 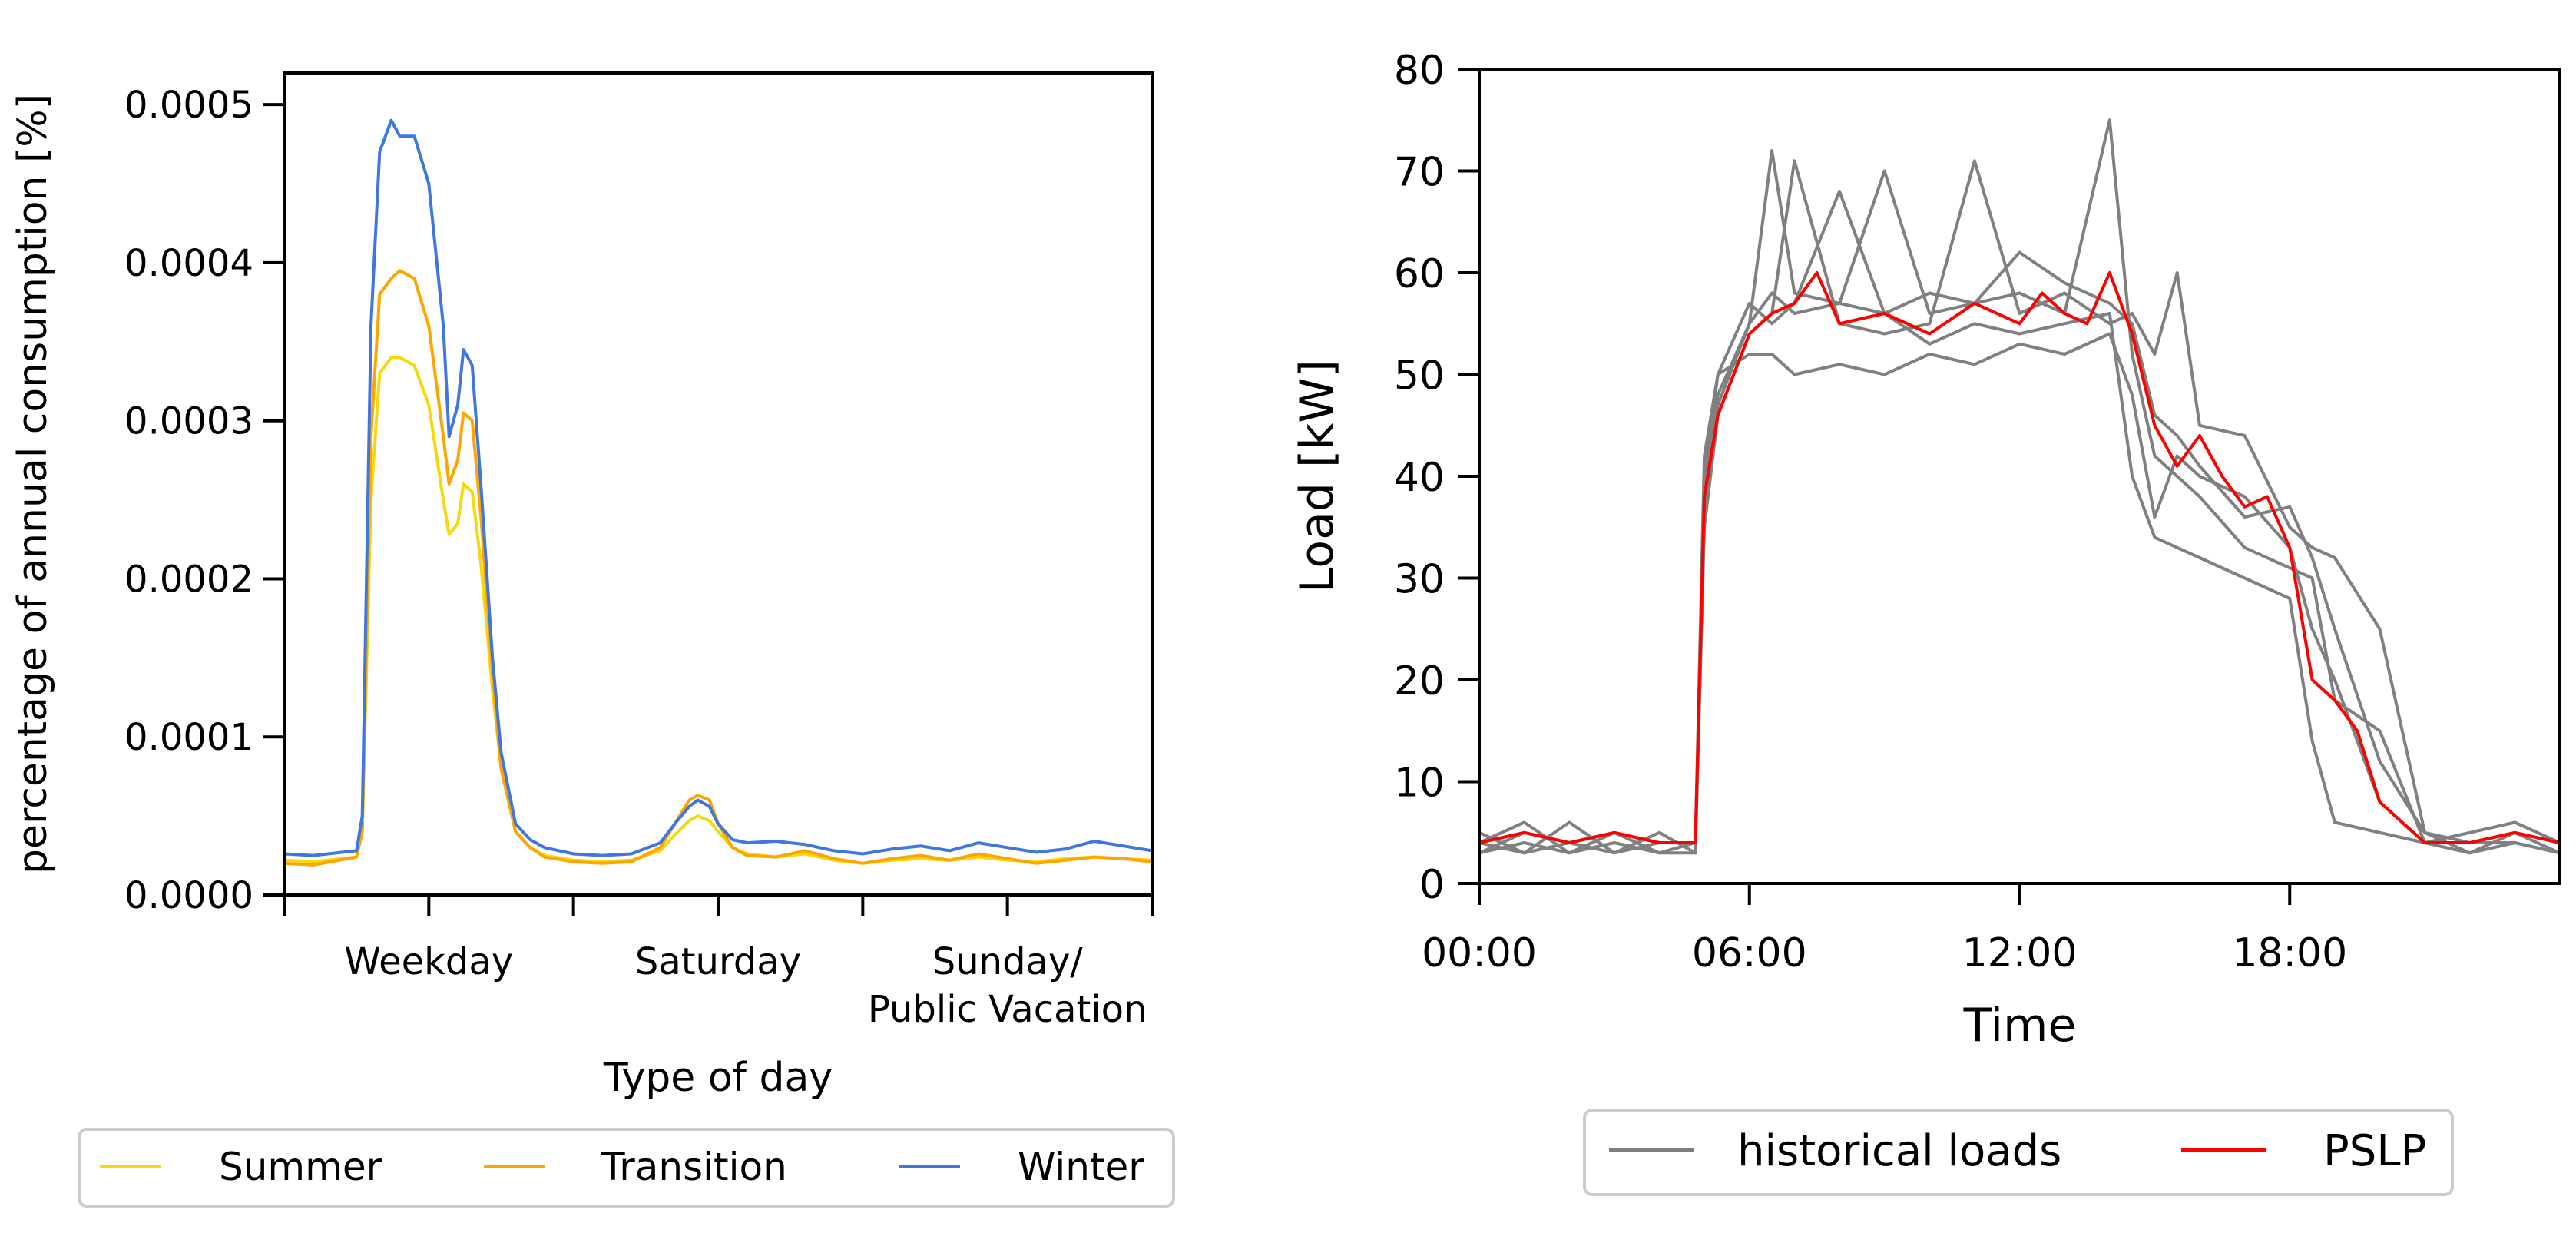 What do you see at coordinates (2020, 953) in the screenshot?
I see `right-x-tick-label: 12:00` at bounding box center [2020, 953].